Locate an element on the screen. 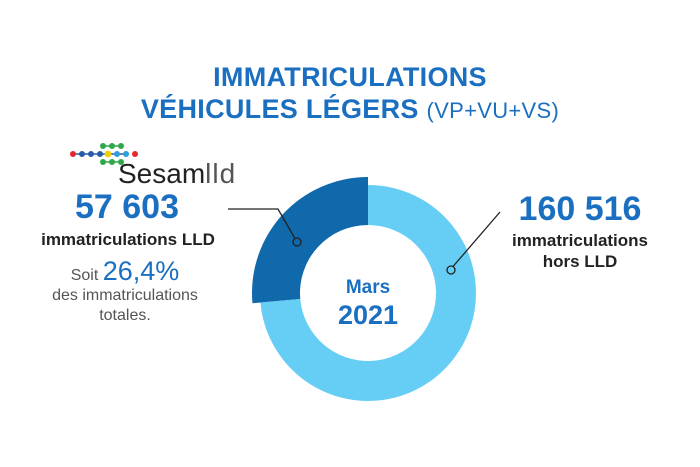 Image resolution: width=700 pixels, height=467 pixels. title-line-1: IMMATRICULATIONS is located at coordinates (350, 77).